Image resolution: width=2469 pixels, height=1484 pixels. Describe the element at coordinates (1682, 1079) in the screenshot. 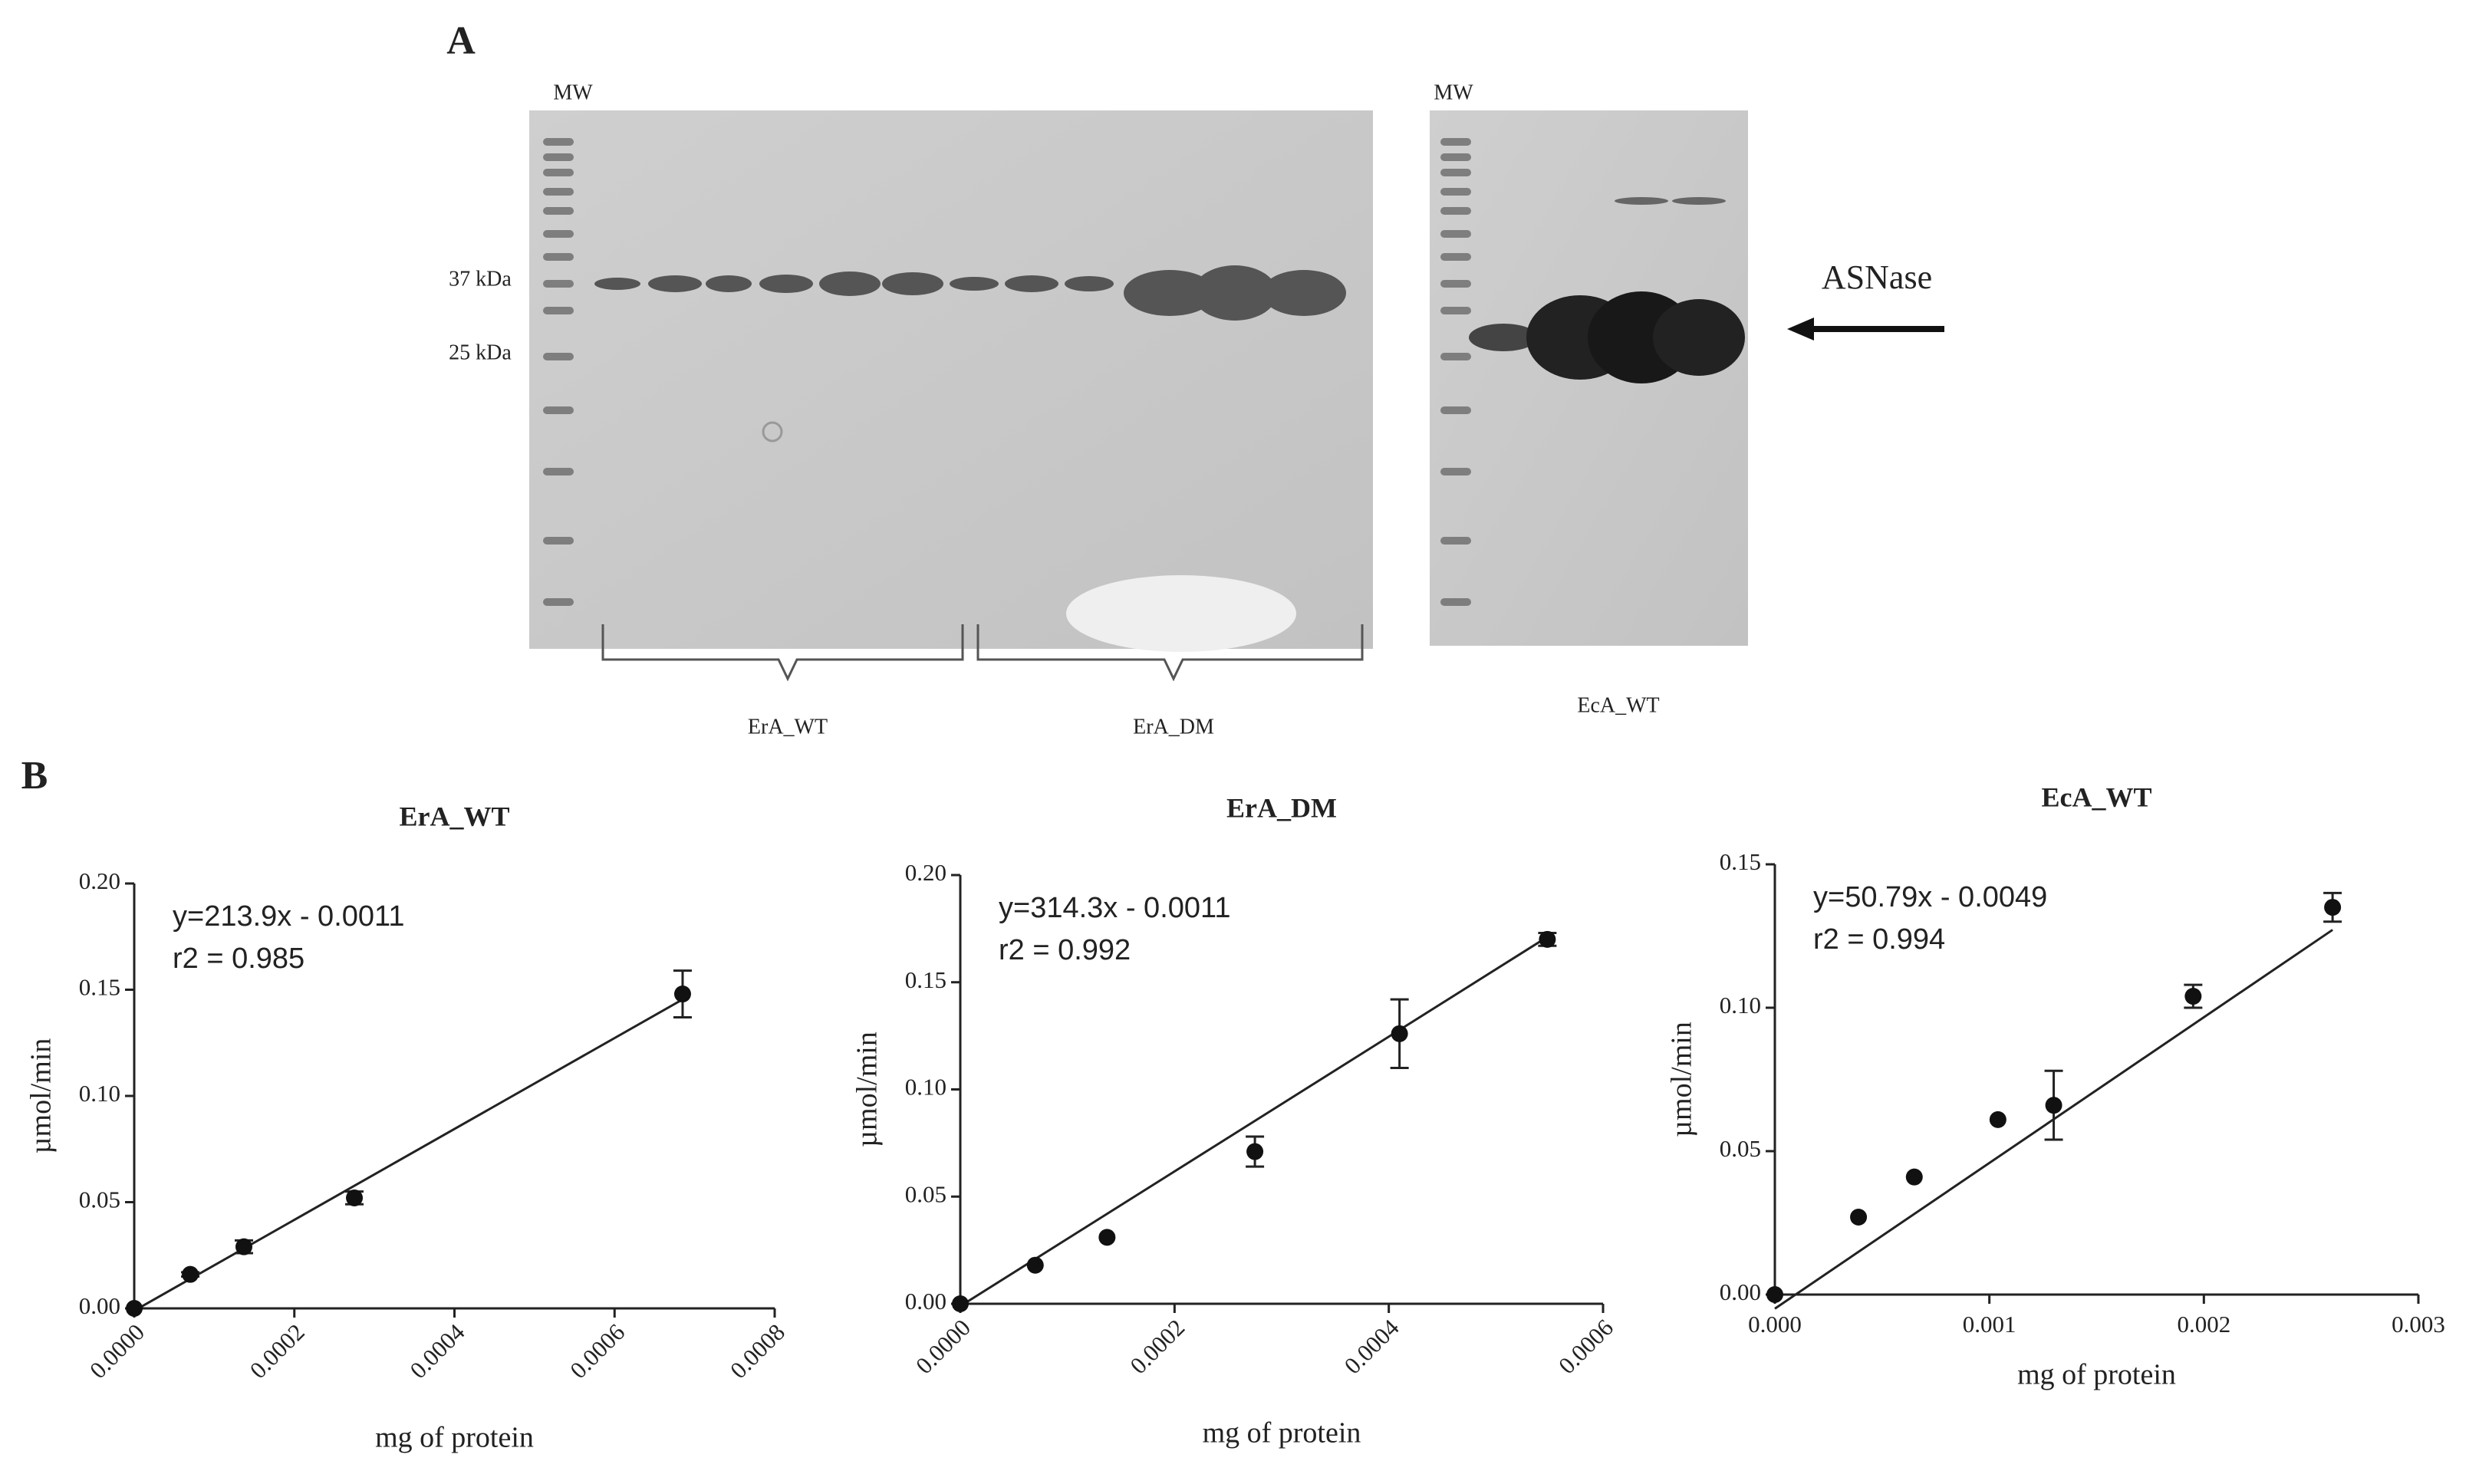

I see `y-axis-label: µmol/min` at that location.